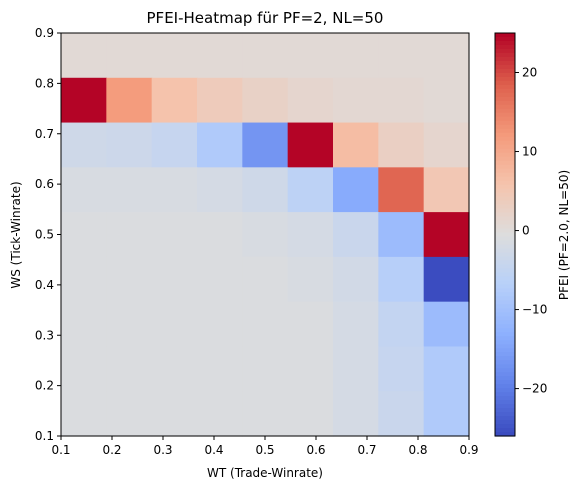 This screenshot has height=490, width=584. What do you see at coordinates (16, 234) in the screenshot?
I see `y-axis-label: WS (Tick-Winrate)` at bounding box center [16, 234].